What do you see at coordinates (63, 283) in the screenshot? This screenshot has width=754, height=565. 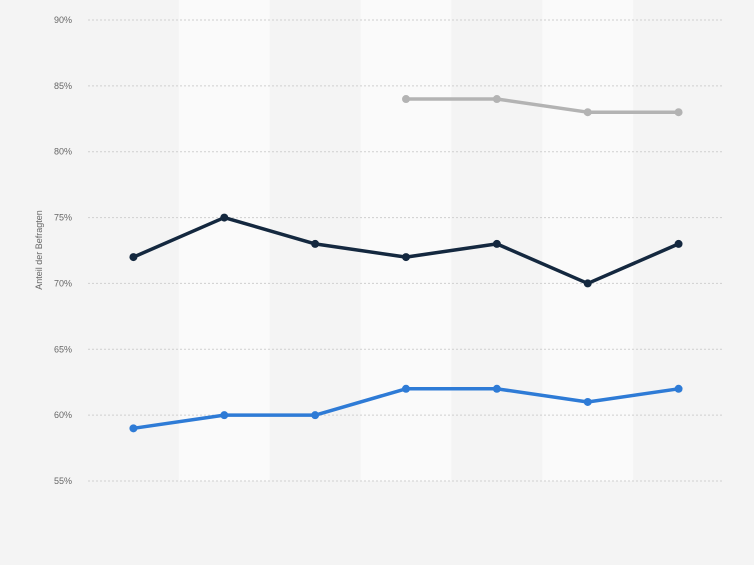 I see `y-tick-label: 70%` at bounding box center [63, 283].